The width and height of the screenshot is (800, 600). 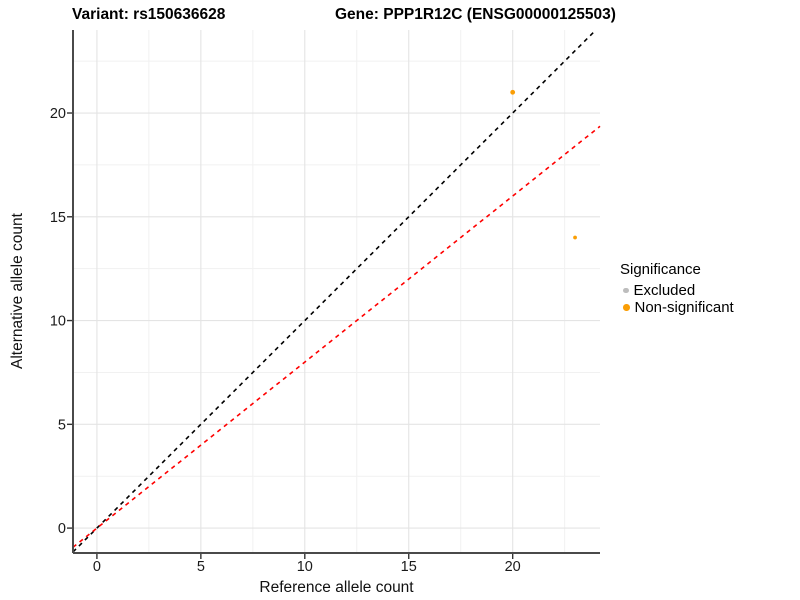 I want to click on legend-item-excluded: Excluded, so click(x=677, y=290).